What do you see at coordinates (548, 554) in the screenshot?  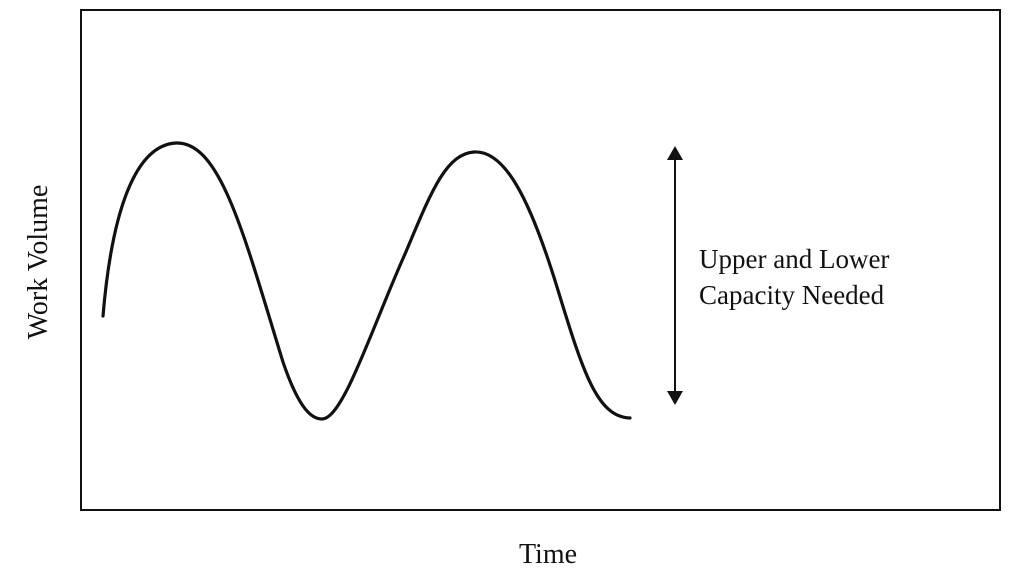 I see `x-axis-label: Time` at bounding box center [548, 554].